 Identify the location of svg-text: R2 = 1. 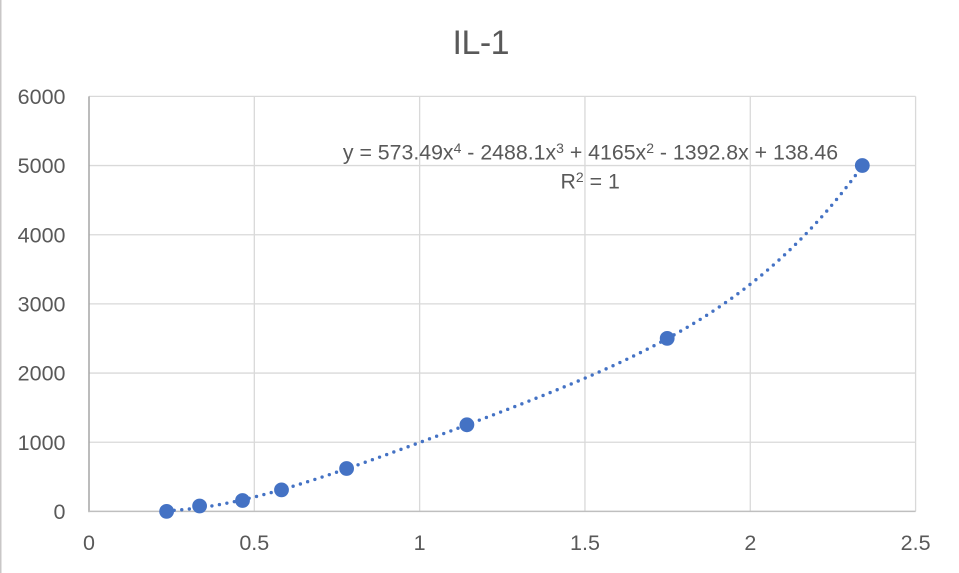
(590, 181).